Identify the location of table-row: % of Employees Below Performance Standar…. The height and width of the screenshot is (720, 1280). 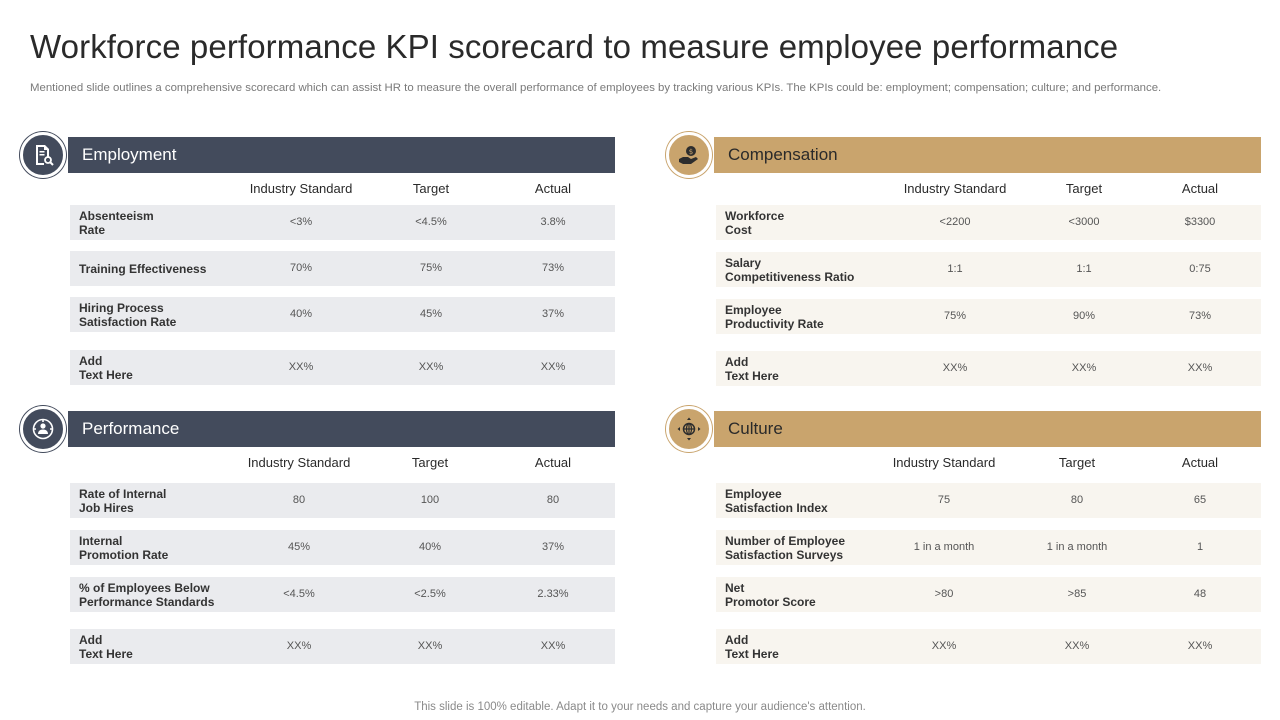
(342, 594).